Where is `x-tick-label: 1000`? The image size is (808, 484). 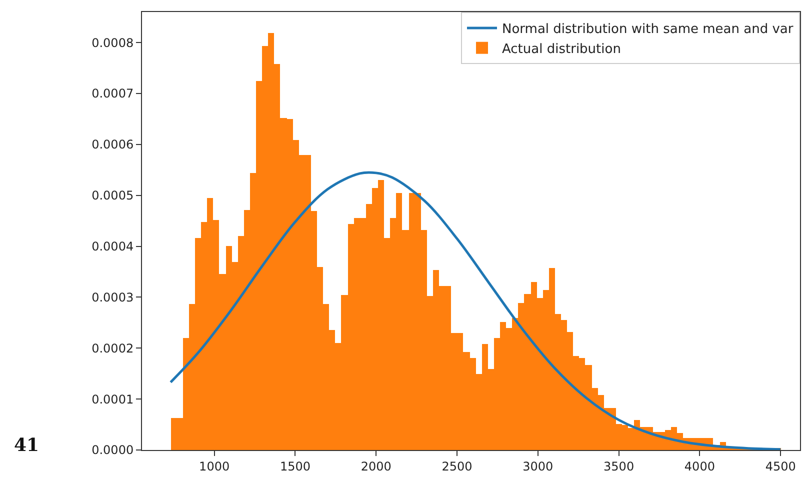 x-tick-label: 1000 is located at coordinates (214, 466).